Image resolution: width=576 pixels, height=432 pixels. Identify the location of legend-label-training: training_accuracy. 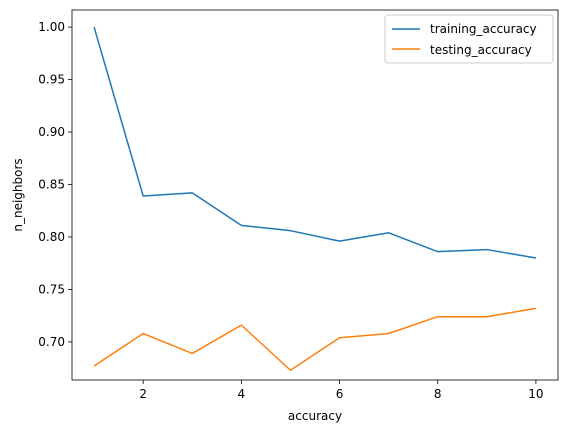
(483, 29).